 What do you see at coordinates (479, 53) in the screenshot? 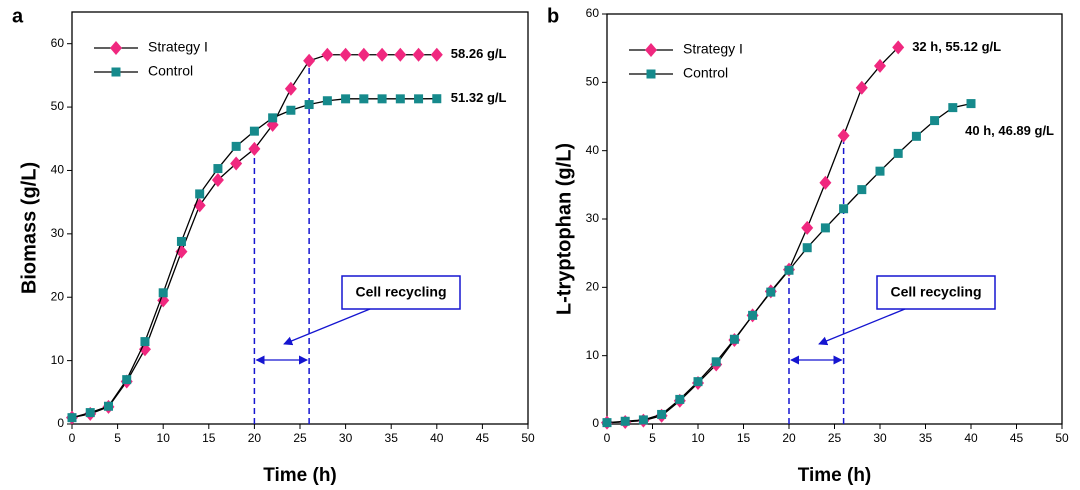
I see `end-annotation: 58.26 g/L` at bounding box center [479, 53].